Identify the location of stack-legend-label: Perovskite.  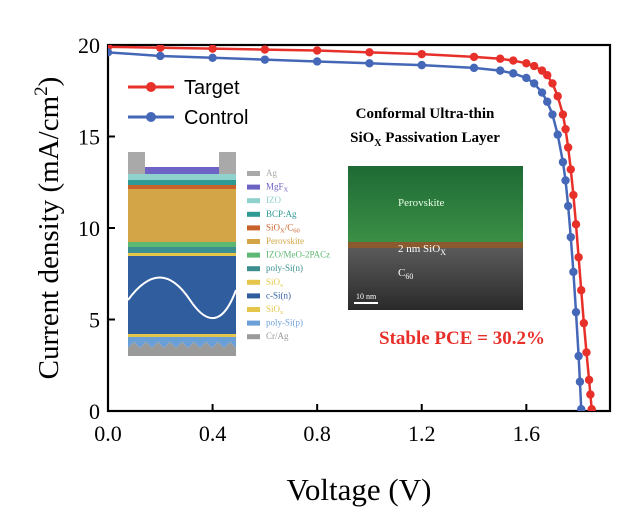
(285, 241).